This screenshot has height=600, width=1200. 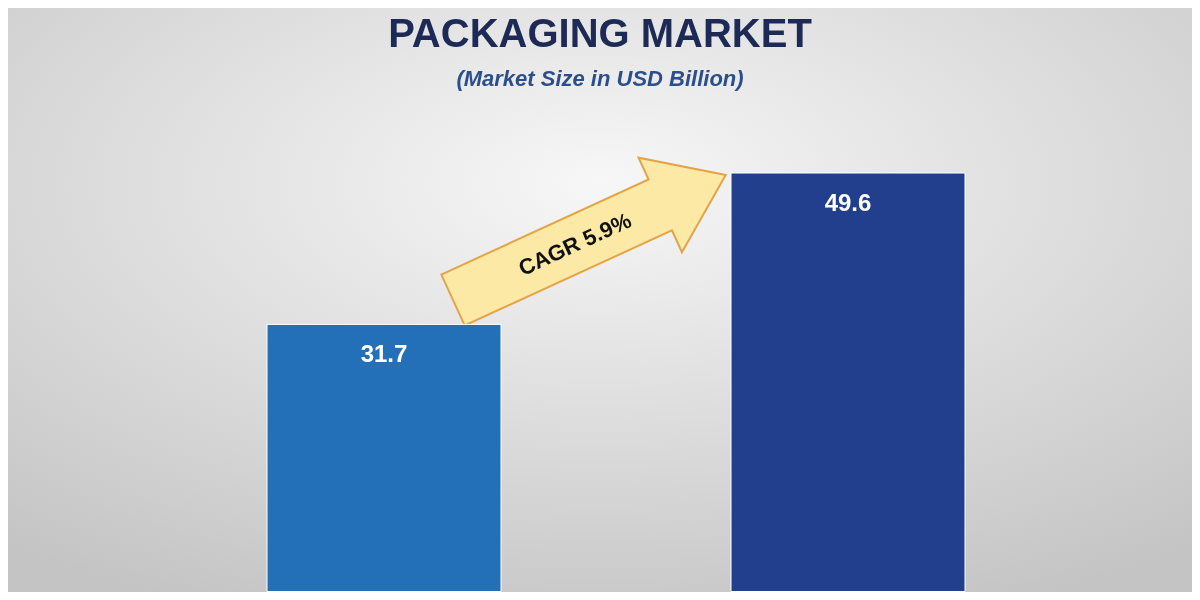 What do you see at coordinates (600, 33) in the screenshot?
I see `chart-title: PACKAGING MARKET` at bounding box center [600, 33].